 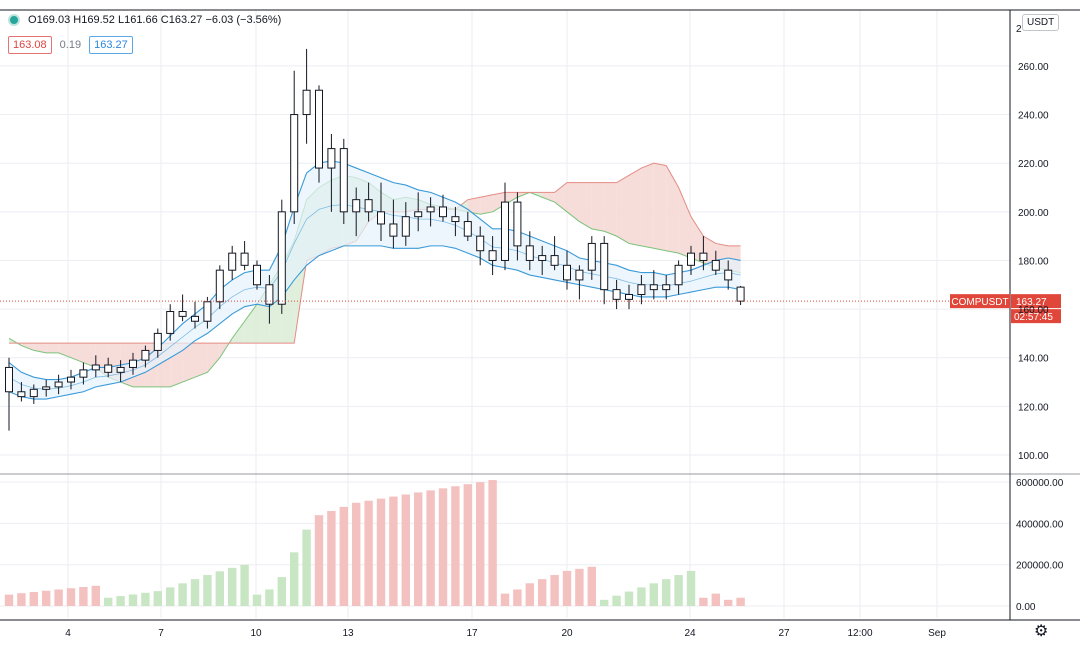 I want to click on indicator-value-mid: 0.19, so click(x=70, y=45).